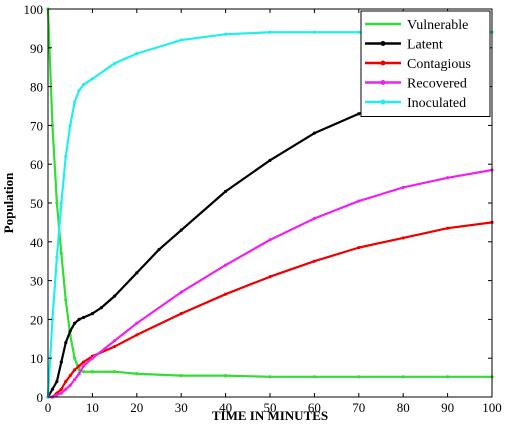  Describe the element at coordinates (36, 281) in the screenshot. I see `y-tick-label: 30` at that location.